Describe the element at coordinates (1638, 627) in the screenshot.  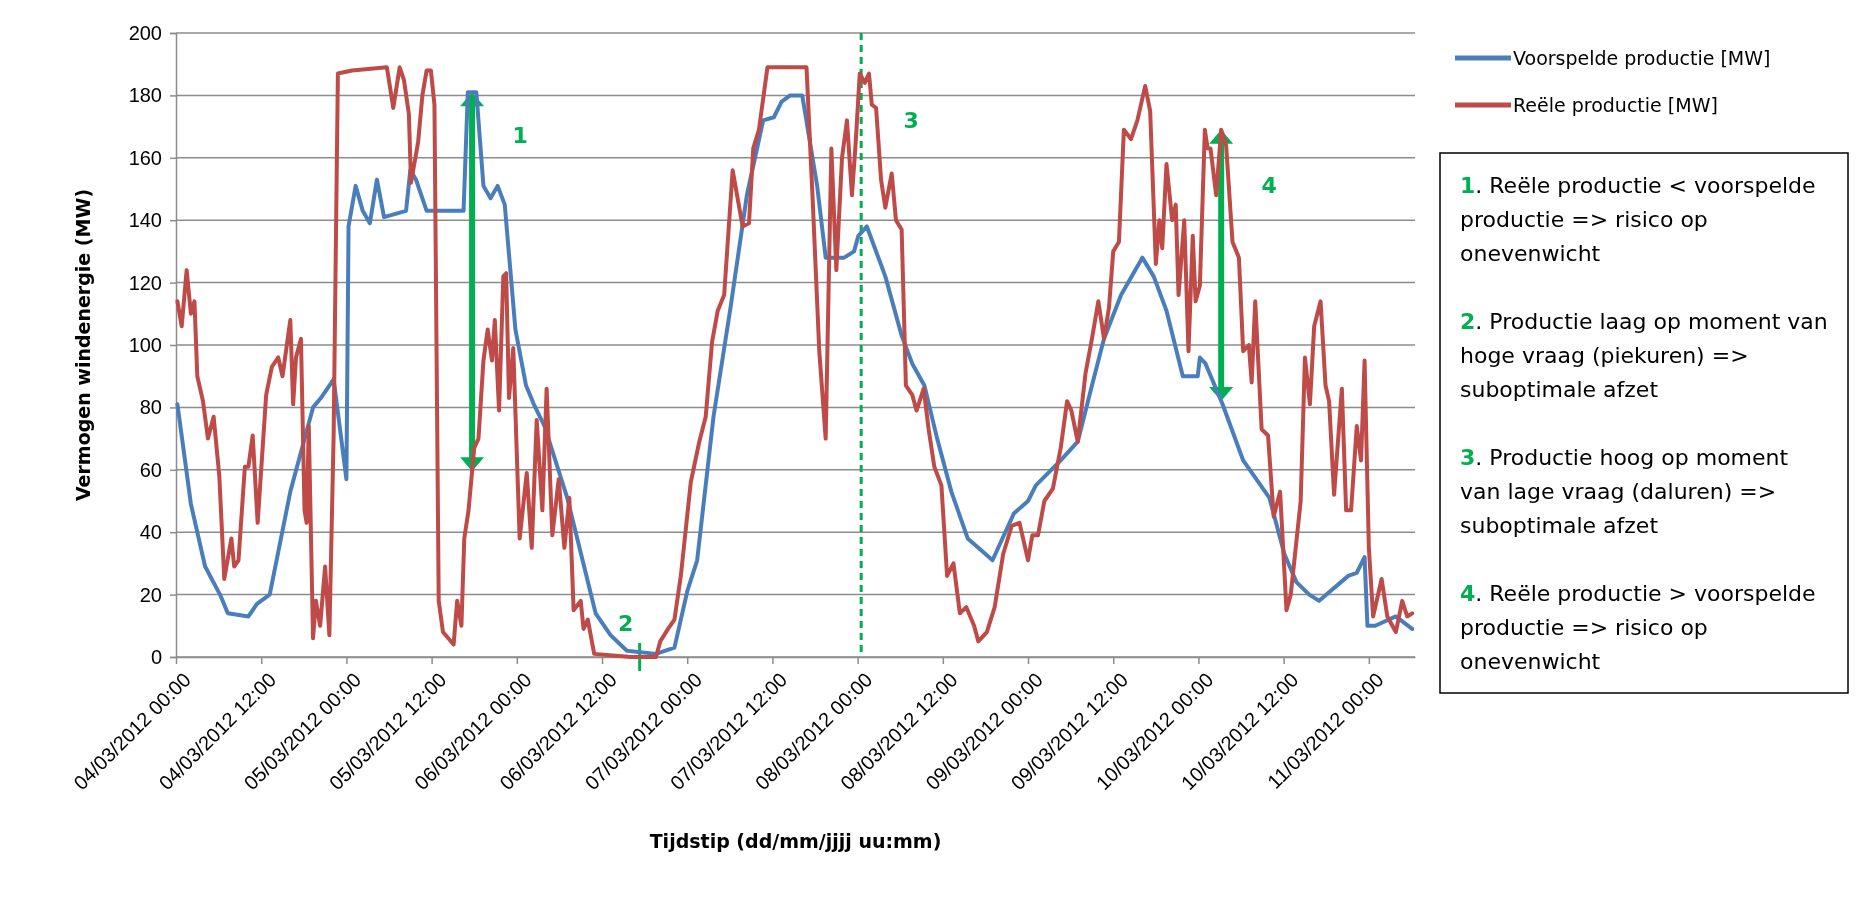
I see `text: 4. Reële productie > voorspelde productie => risico op onevenwicht` at that location.